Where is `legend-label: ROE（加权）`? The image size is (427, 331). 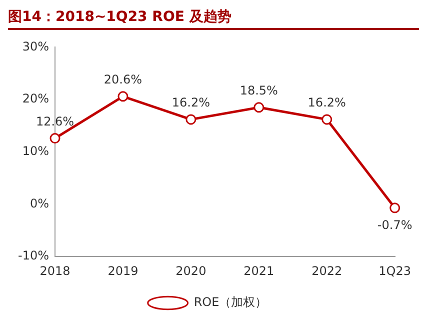
legend-label: ROE（加权） is located at coordinates (231, 302).